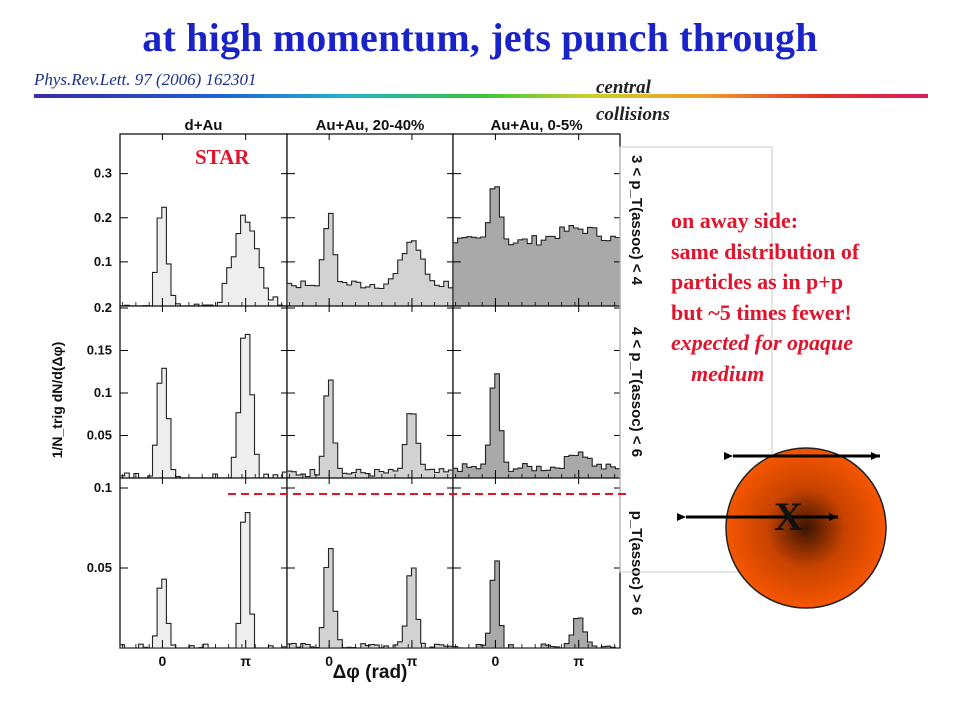 Image resolution: width=960 pixels, height=720 pixels. What do you see at coordinates (222, 157) in the screenshot?
I see `star-label: STAR` at bounding box center [222, 157].